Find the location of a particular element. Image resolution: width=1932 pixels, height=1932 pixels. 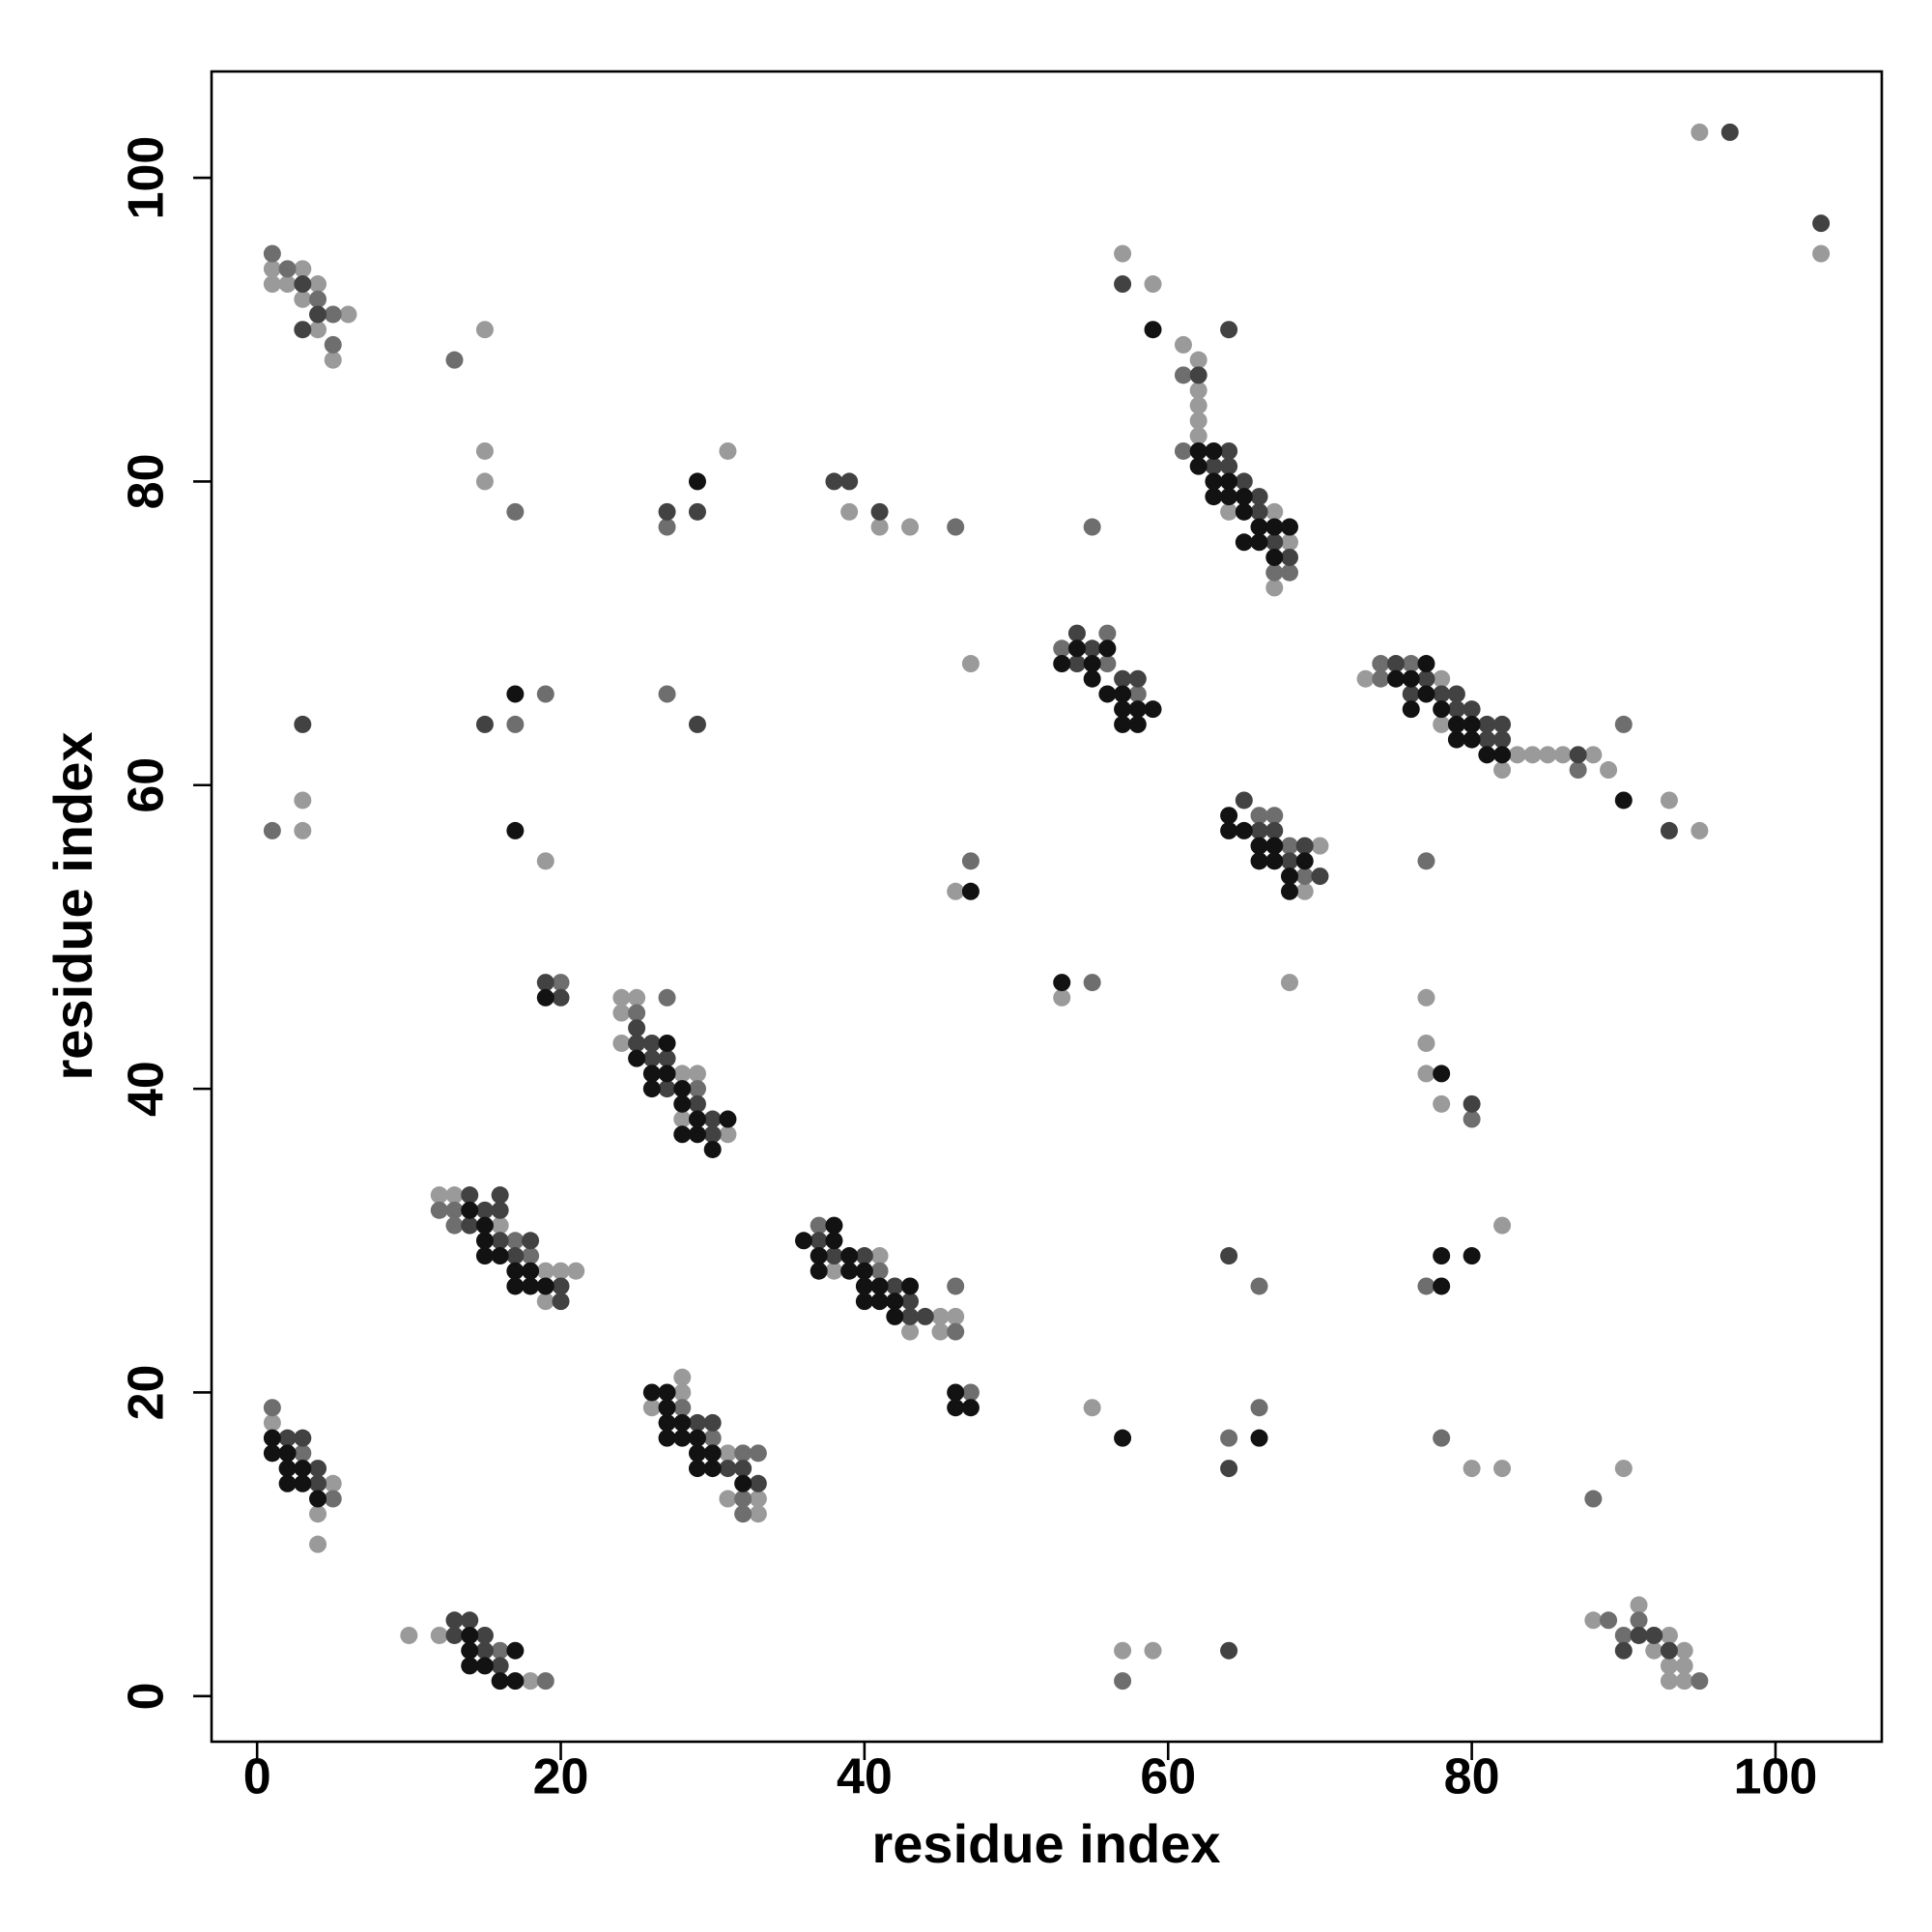

x-tick-label: 80 is located at coordinates (1472, 1777).